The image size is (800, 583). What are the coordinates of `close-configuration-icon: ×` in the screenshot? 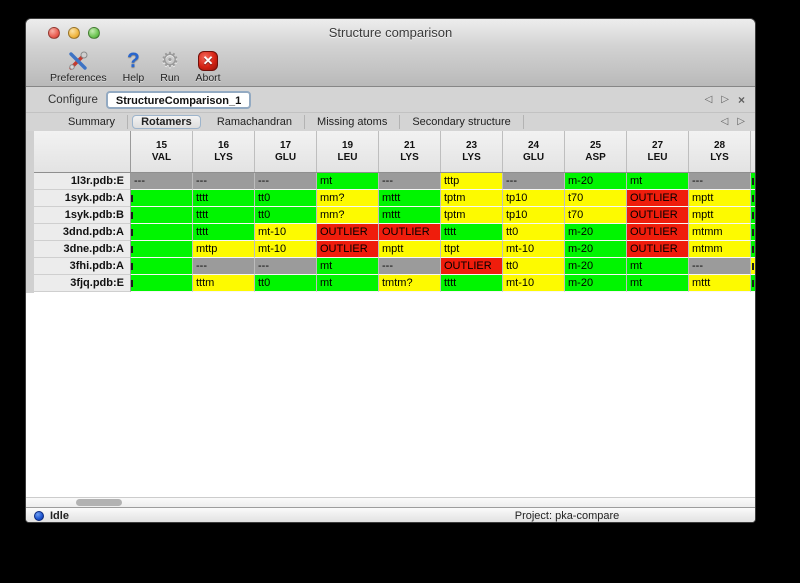 It's located at (741, 99).